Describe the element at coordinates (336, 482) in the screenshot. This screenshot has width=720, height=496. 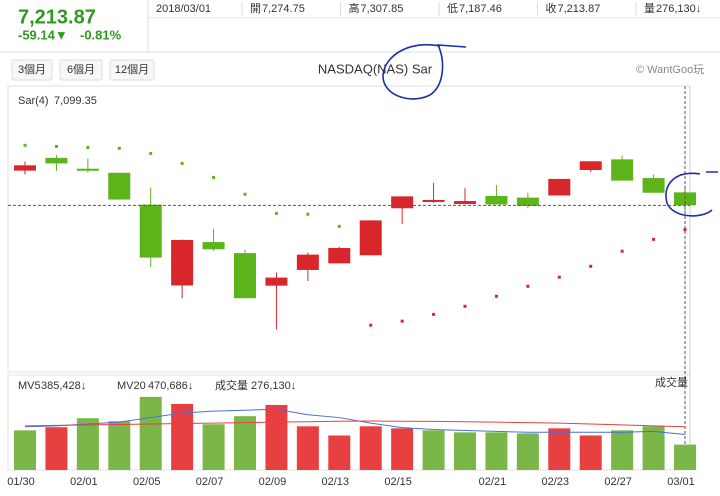
I see `x-tick-label: 02/13` at that location.